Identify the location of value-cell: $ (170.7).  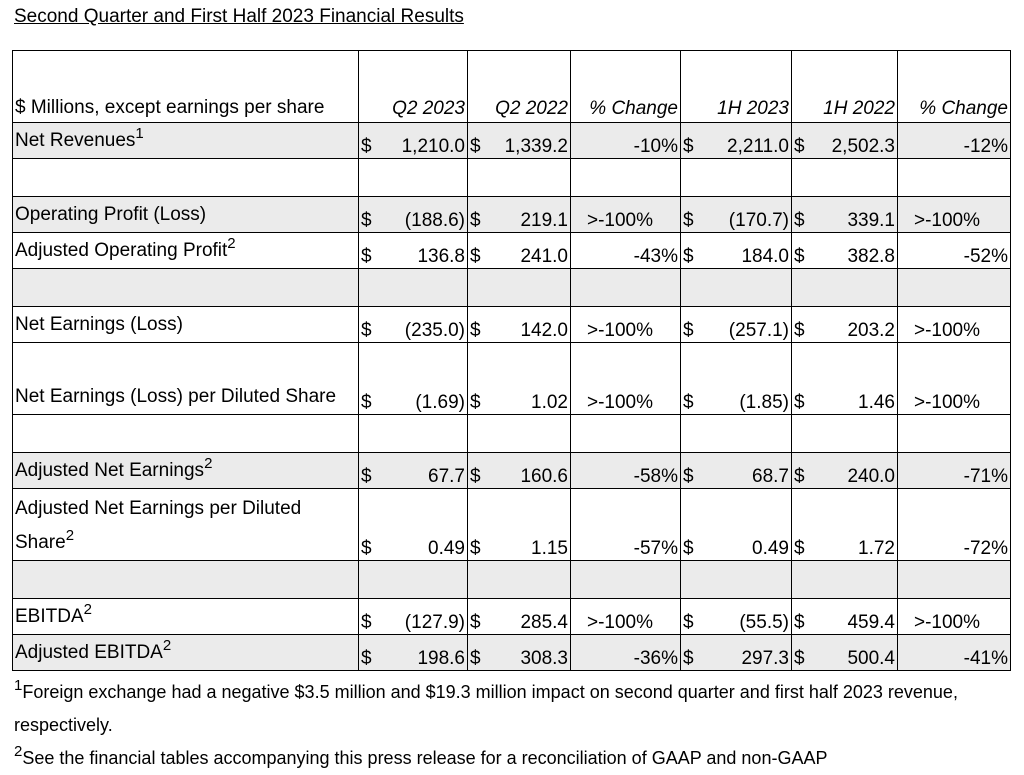
(736, 214).